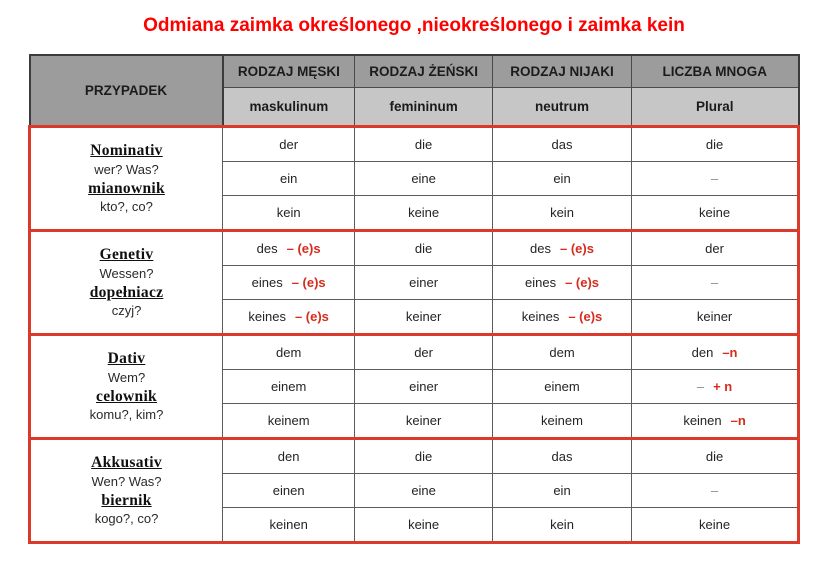  Describe the element at coordinates (126, 273) in the screenshot. I see `case-question-german: Wessen?` at that location.